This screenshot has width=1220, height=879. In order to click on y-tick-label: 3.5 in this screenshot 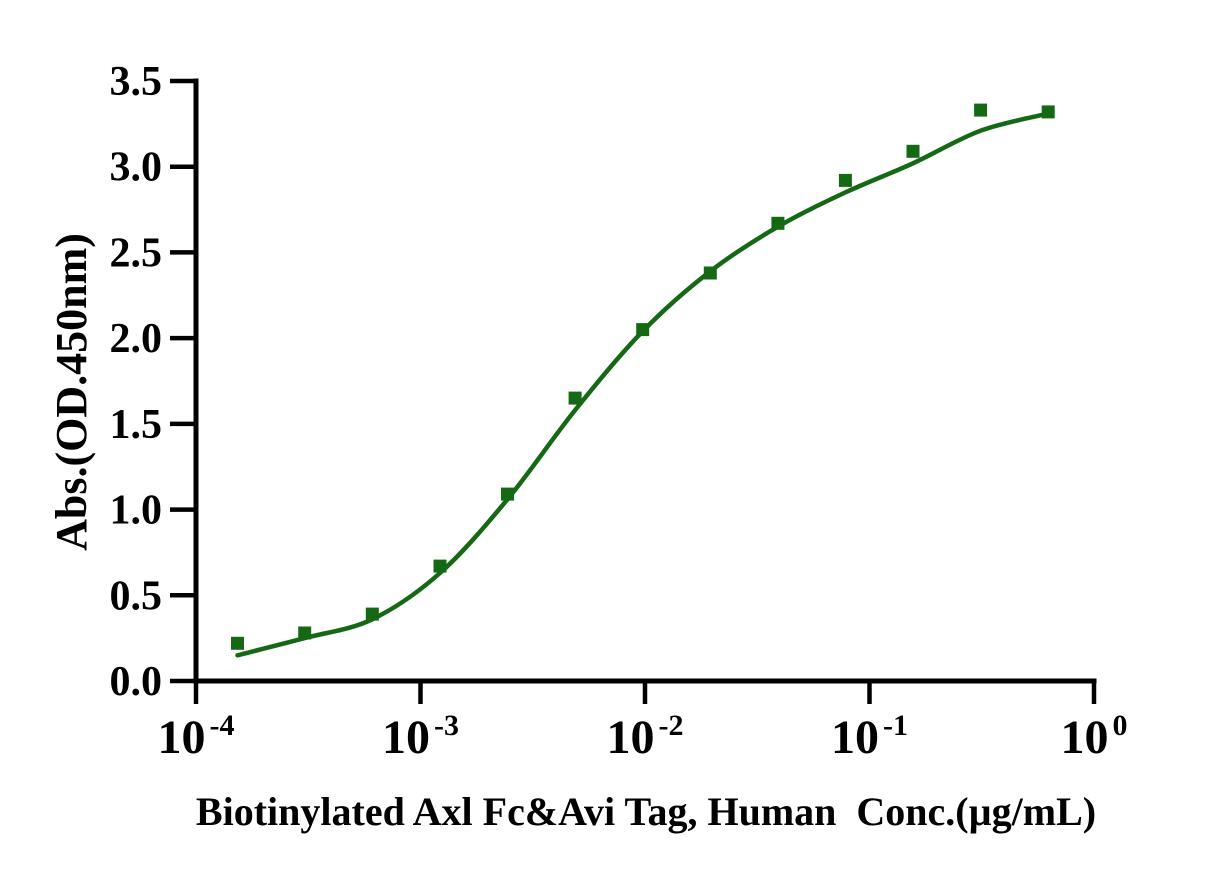, I will do `click(136, 82)`.